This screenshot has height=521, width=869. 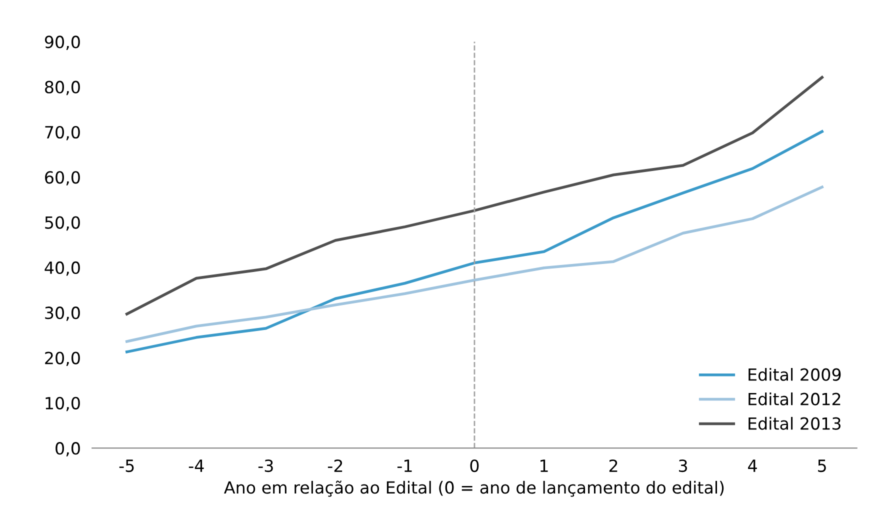 What do you see at coordinates (683, 465) in the screenshot?
I see `x-tick-label: 3` at bounding box center [683, 465].